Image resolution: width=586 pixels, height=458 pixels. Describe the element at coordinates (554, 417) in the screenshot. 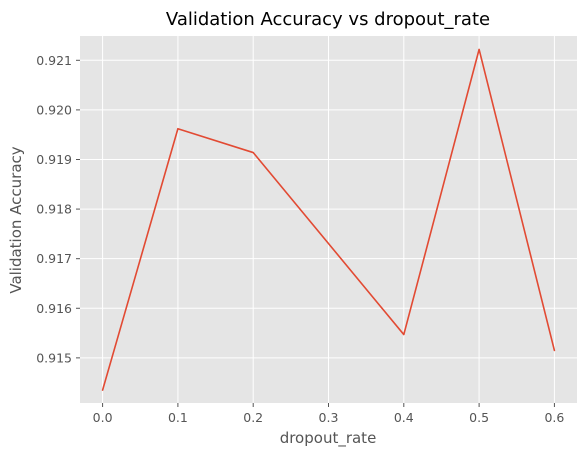

I see `x-tick-label: 0.6` at that location.